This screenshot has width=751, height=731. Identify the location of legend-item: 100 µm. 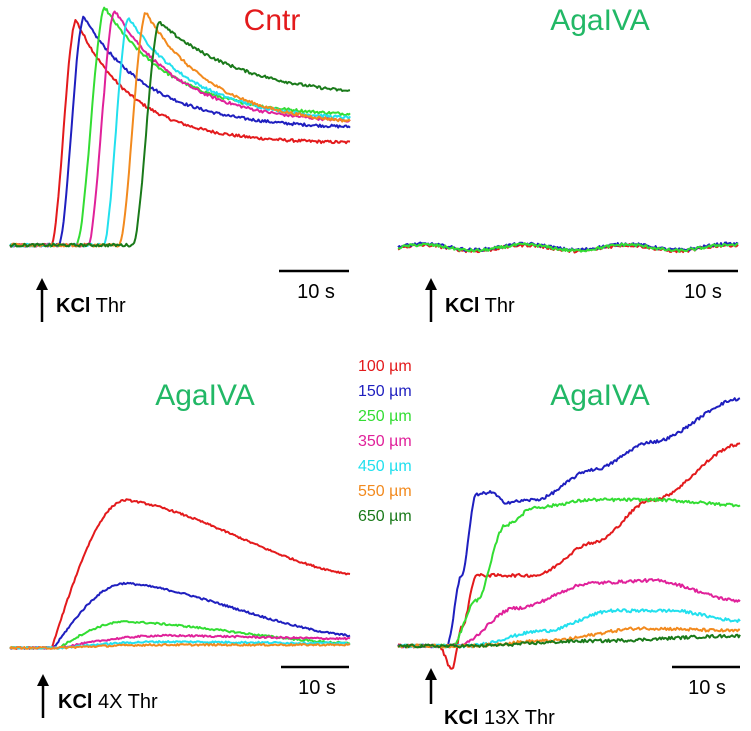
(385, 366).